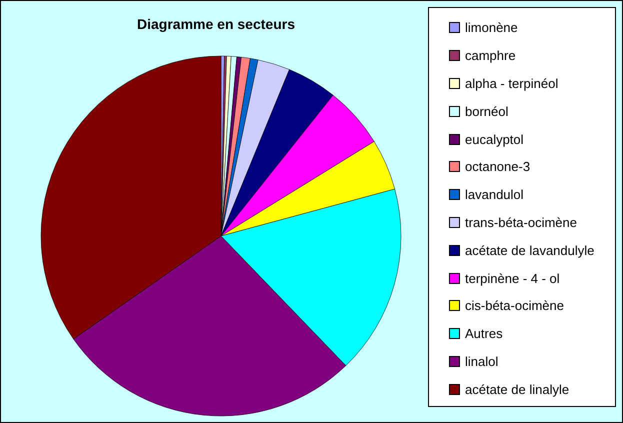 Image resolution: width=623 pixels, height=423 pixels. What do you see at coordinates (494, 139) in the screenshot?
I see `legend-label: eucalyptol` at bounding box center [494, 139].